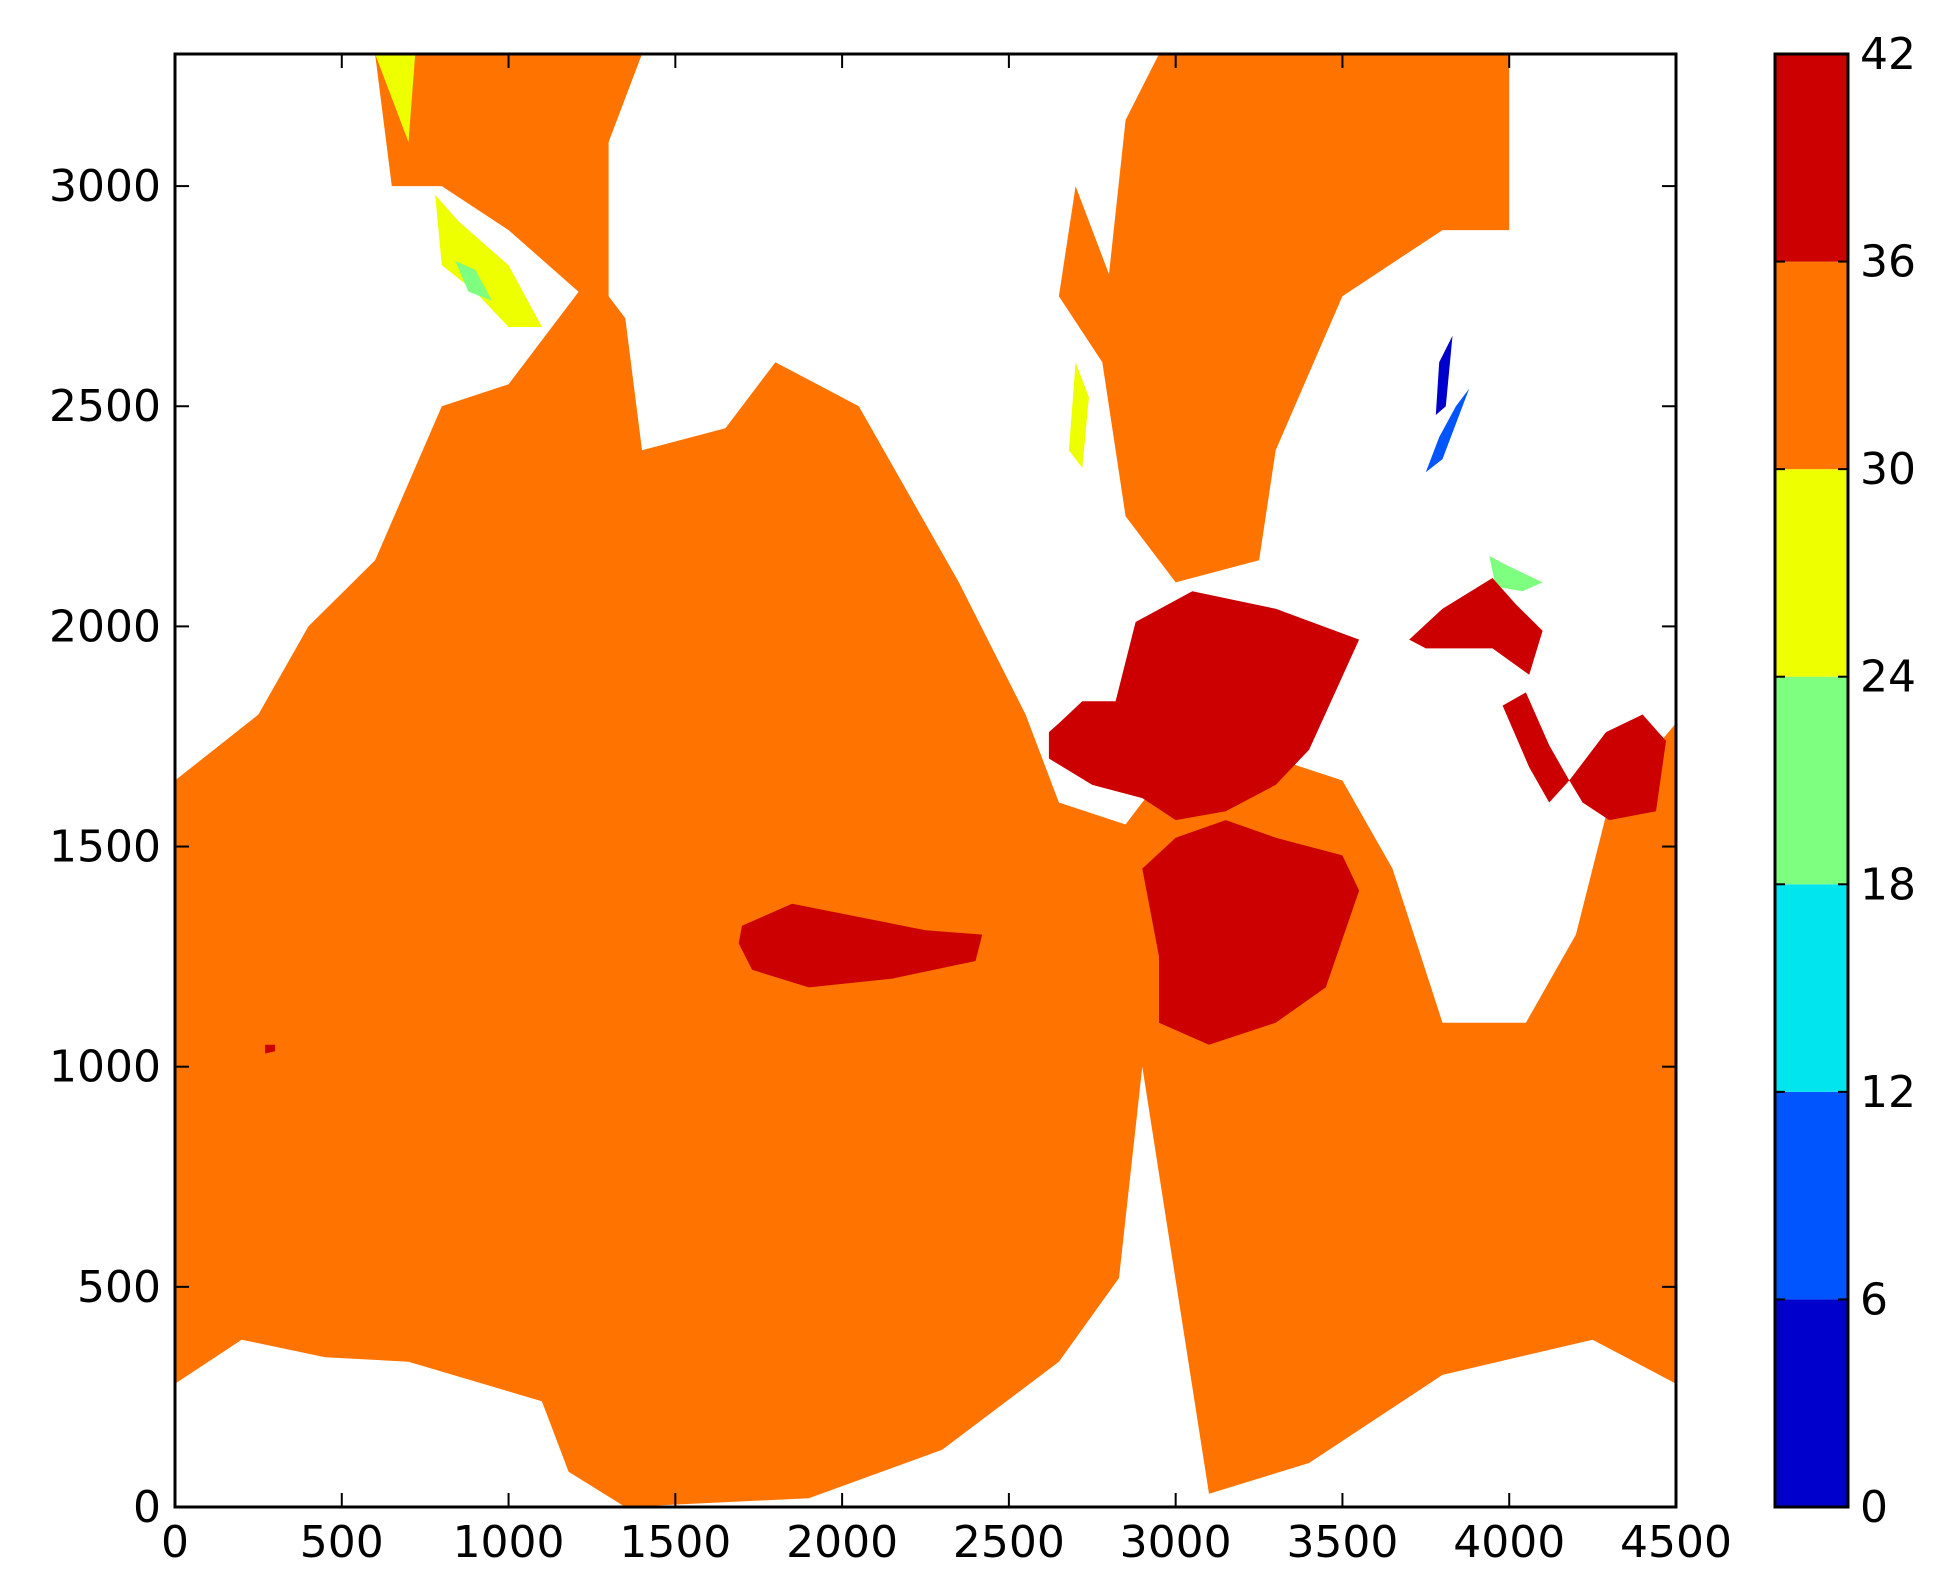  What do you see at coordinates (147, 1507) in the screenshot?
I see `y-tick-label: 0` at bounding box center [147, 1507].